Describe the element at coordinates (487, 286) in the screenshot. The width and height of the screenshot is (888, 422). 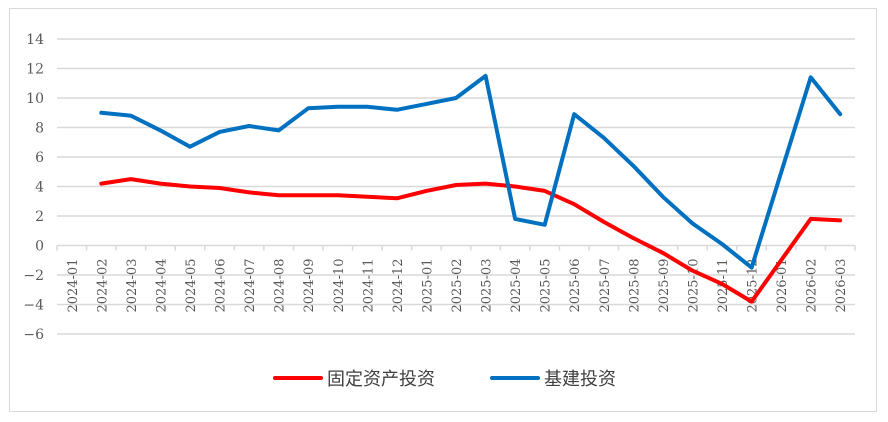
I see `x-tick-label: 2025-03` at that location.